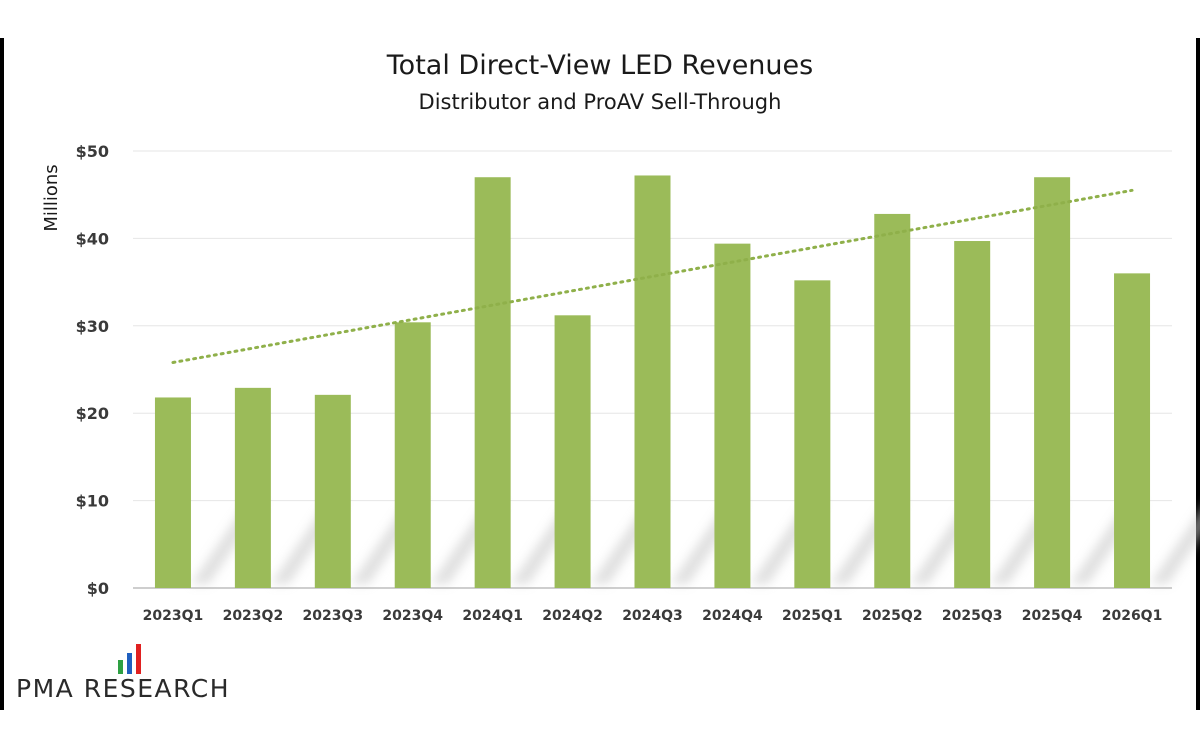 The height and width of the screenshot is (750, 1200). What do you see at coordinates (98, 588) in the screenshot?
I see `y-tick-label: $0` at bounding box center [98, 588].